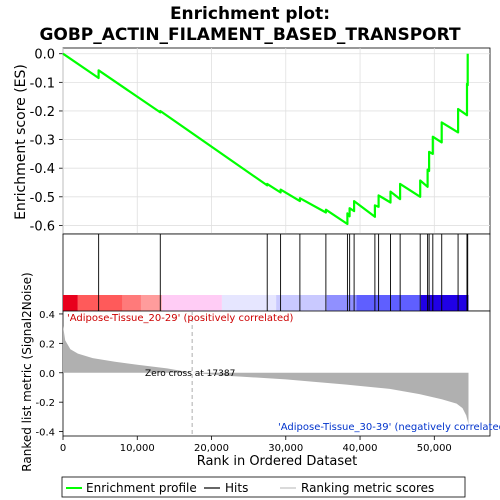 The image size is (500, 500). Describe the element at coordinates (211, 448) in the screenshot. I see `x-tick-label: 20,000` at that location.